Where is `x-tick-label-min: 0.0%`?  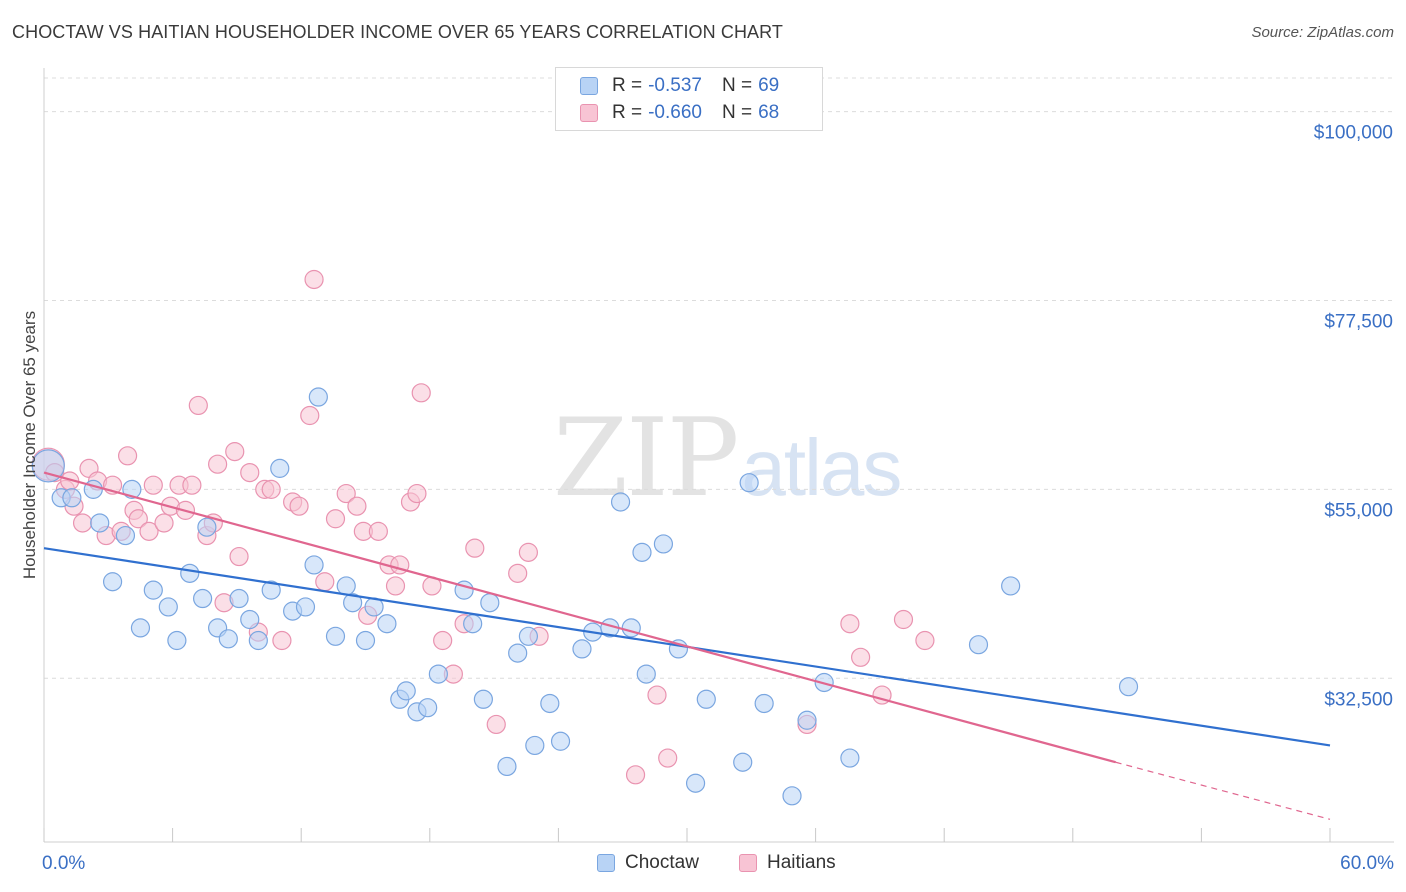
x-tick-label-min: 0.0% is located at coordinates (63, 863).